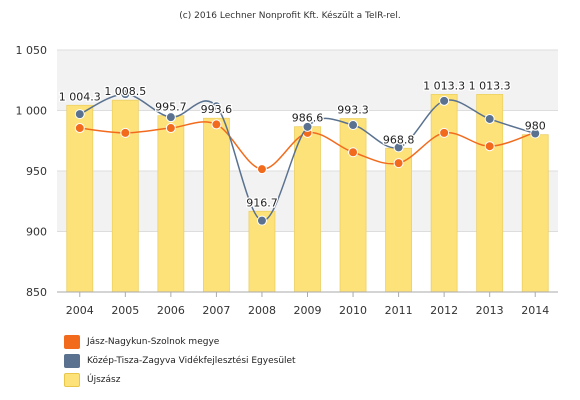 The width and height of the screenshot is (580, 400). What do you see at coordinates (535, 310) in the screenshot?
I see `x-tick-label: 2014` at bounding box center [535, 310].